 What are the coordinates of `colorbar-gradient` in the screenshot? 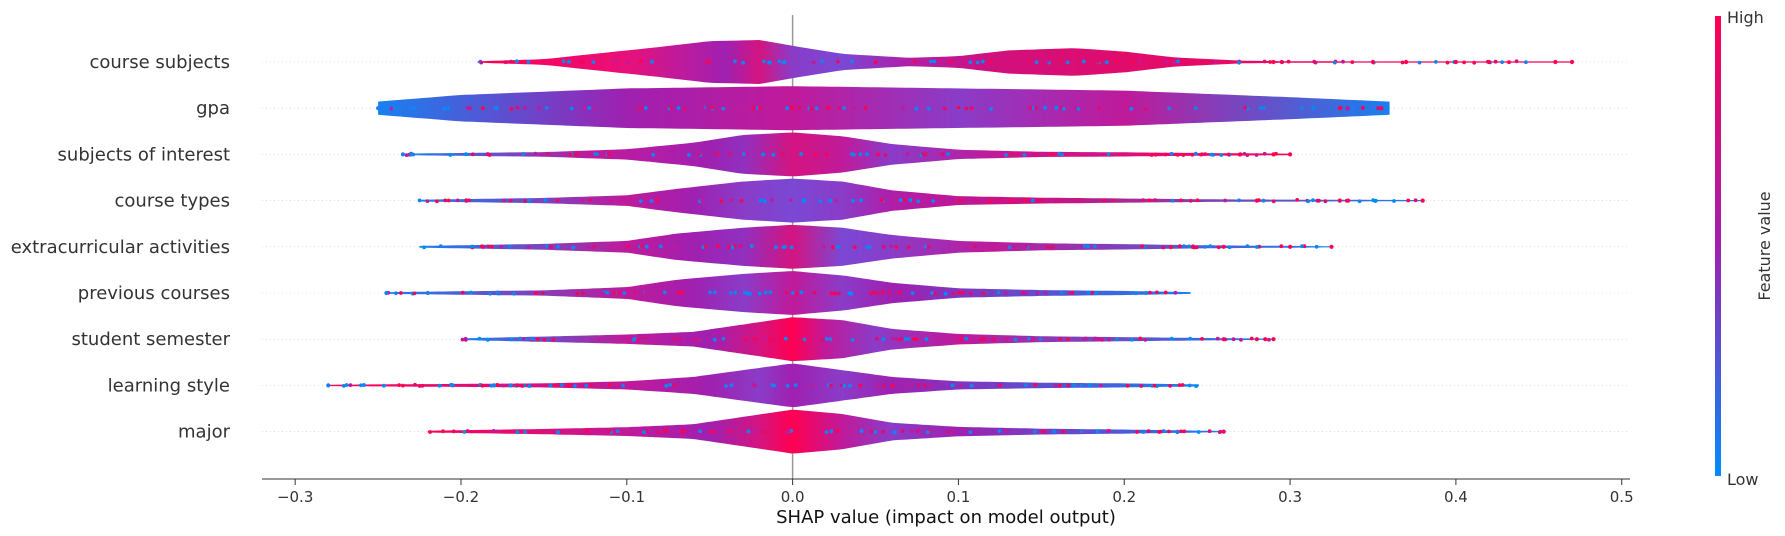 It's located at (1718, 246).